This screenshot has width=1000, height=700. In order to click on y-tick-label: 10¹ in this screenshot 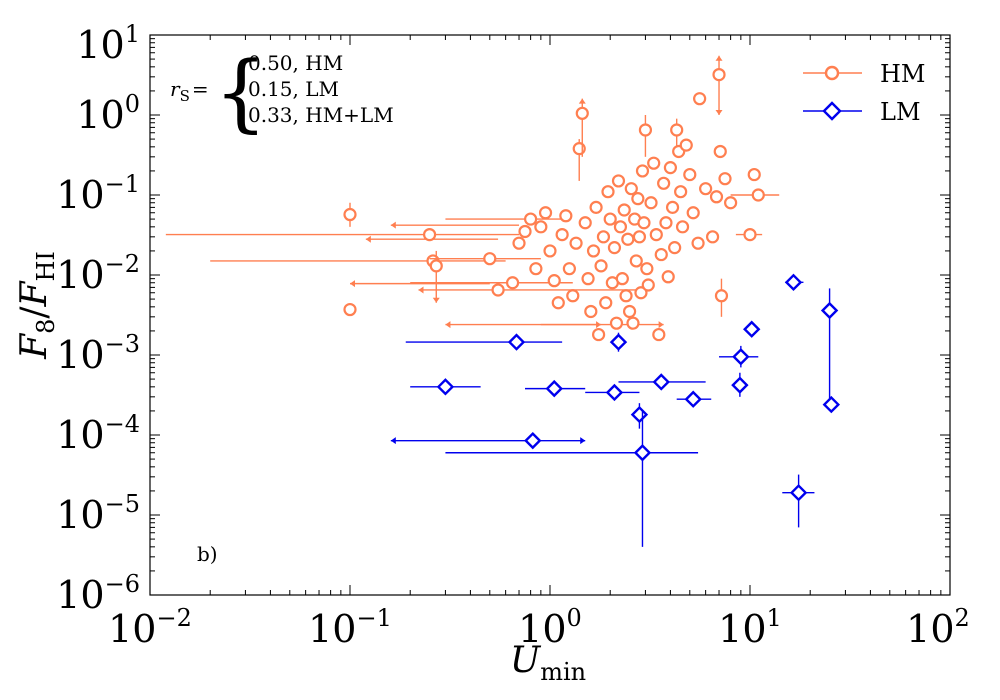, I will do `click(108, 43)`.